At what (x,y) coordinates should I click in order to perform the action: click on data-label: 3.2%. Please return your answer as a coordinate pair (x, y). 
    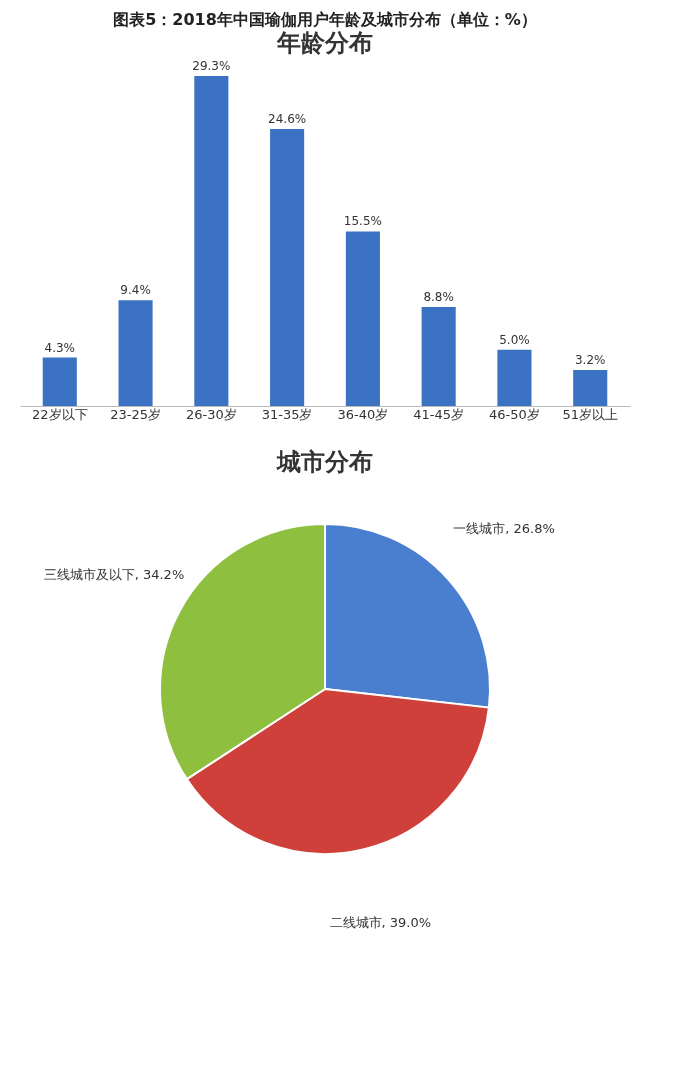
    Looking at the image, I should click on (590, 359).